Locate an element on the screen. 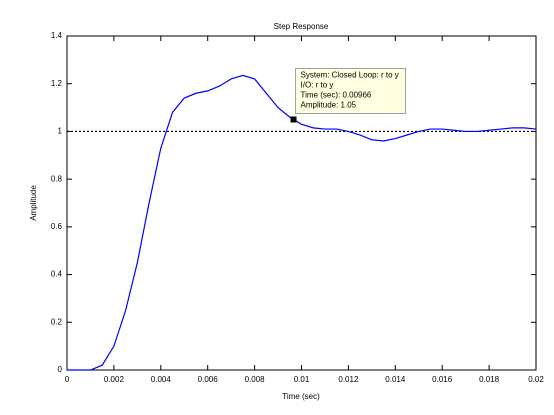 Image resolution: width=554 pixels, height=415 pixels. datatip-line: Time (sec): 0.00966 is located at coordinates (336, 95).